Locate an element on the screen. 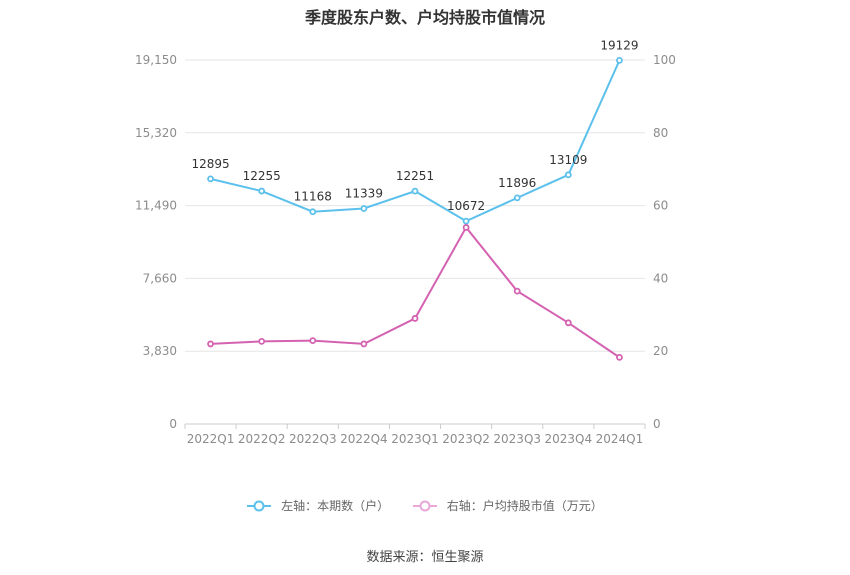 Image resolution: width=850 pixels, height=575 pixels. legend-swatch-value is located at coordinates (424, 505).